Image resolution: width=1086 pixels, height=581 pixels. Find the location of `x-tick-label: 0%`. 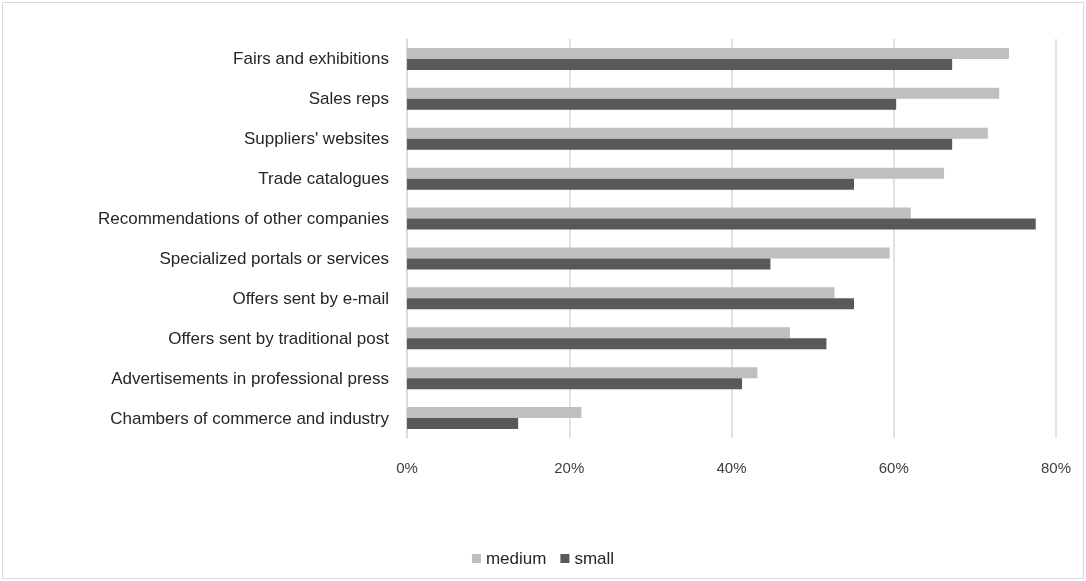

x-tick-label: 0% is located at coordinates (407, 467).